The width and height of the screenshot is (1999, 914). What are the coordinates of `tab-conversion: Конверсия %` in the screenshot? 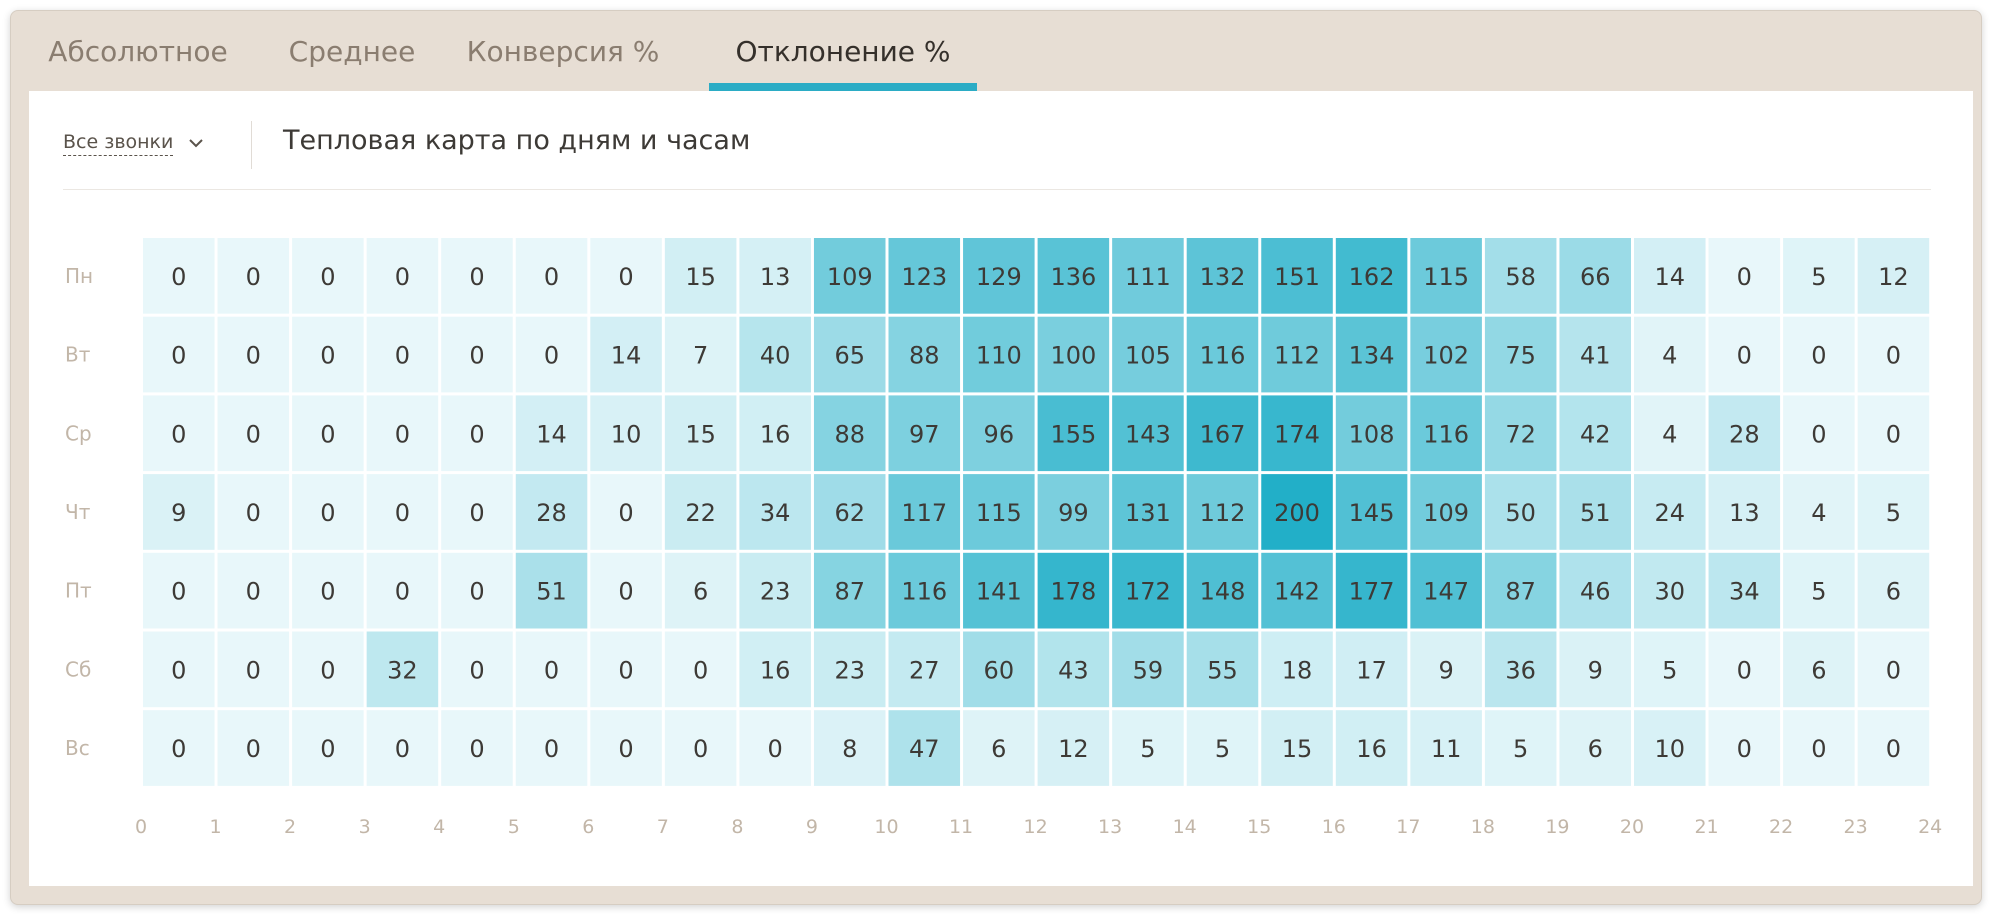 It's located at (563, 51).